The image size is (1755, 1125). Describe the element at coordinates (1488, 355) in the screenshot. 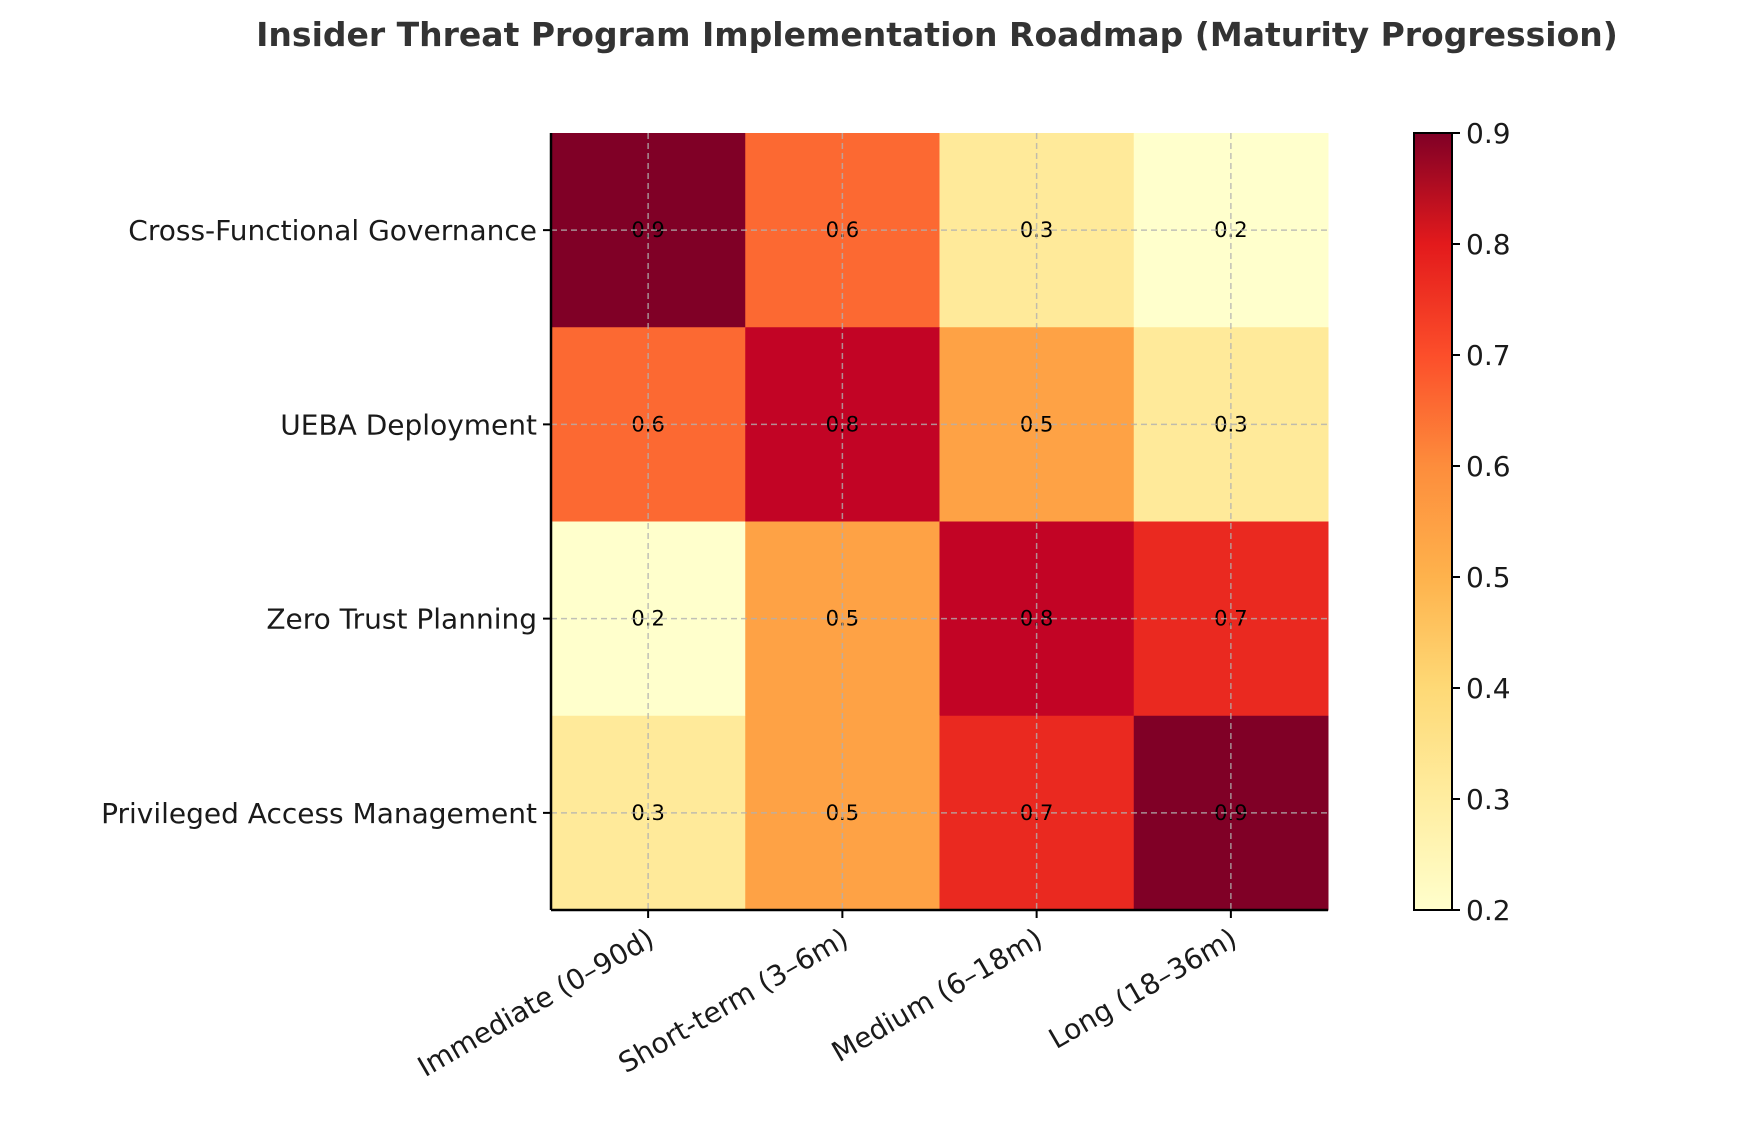

I see `colorbar-tick-label: 0.7` at that location.